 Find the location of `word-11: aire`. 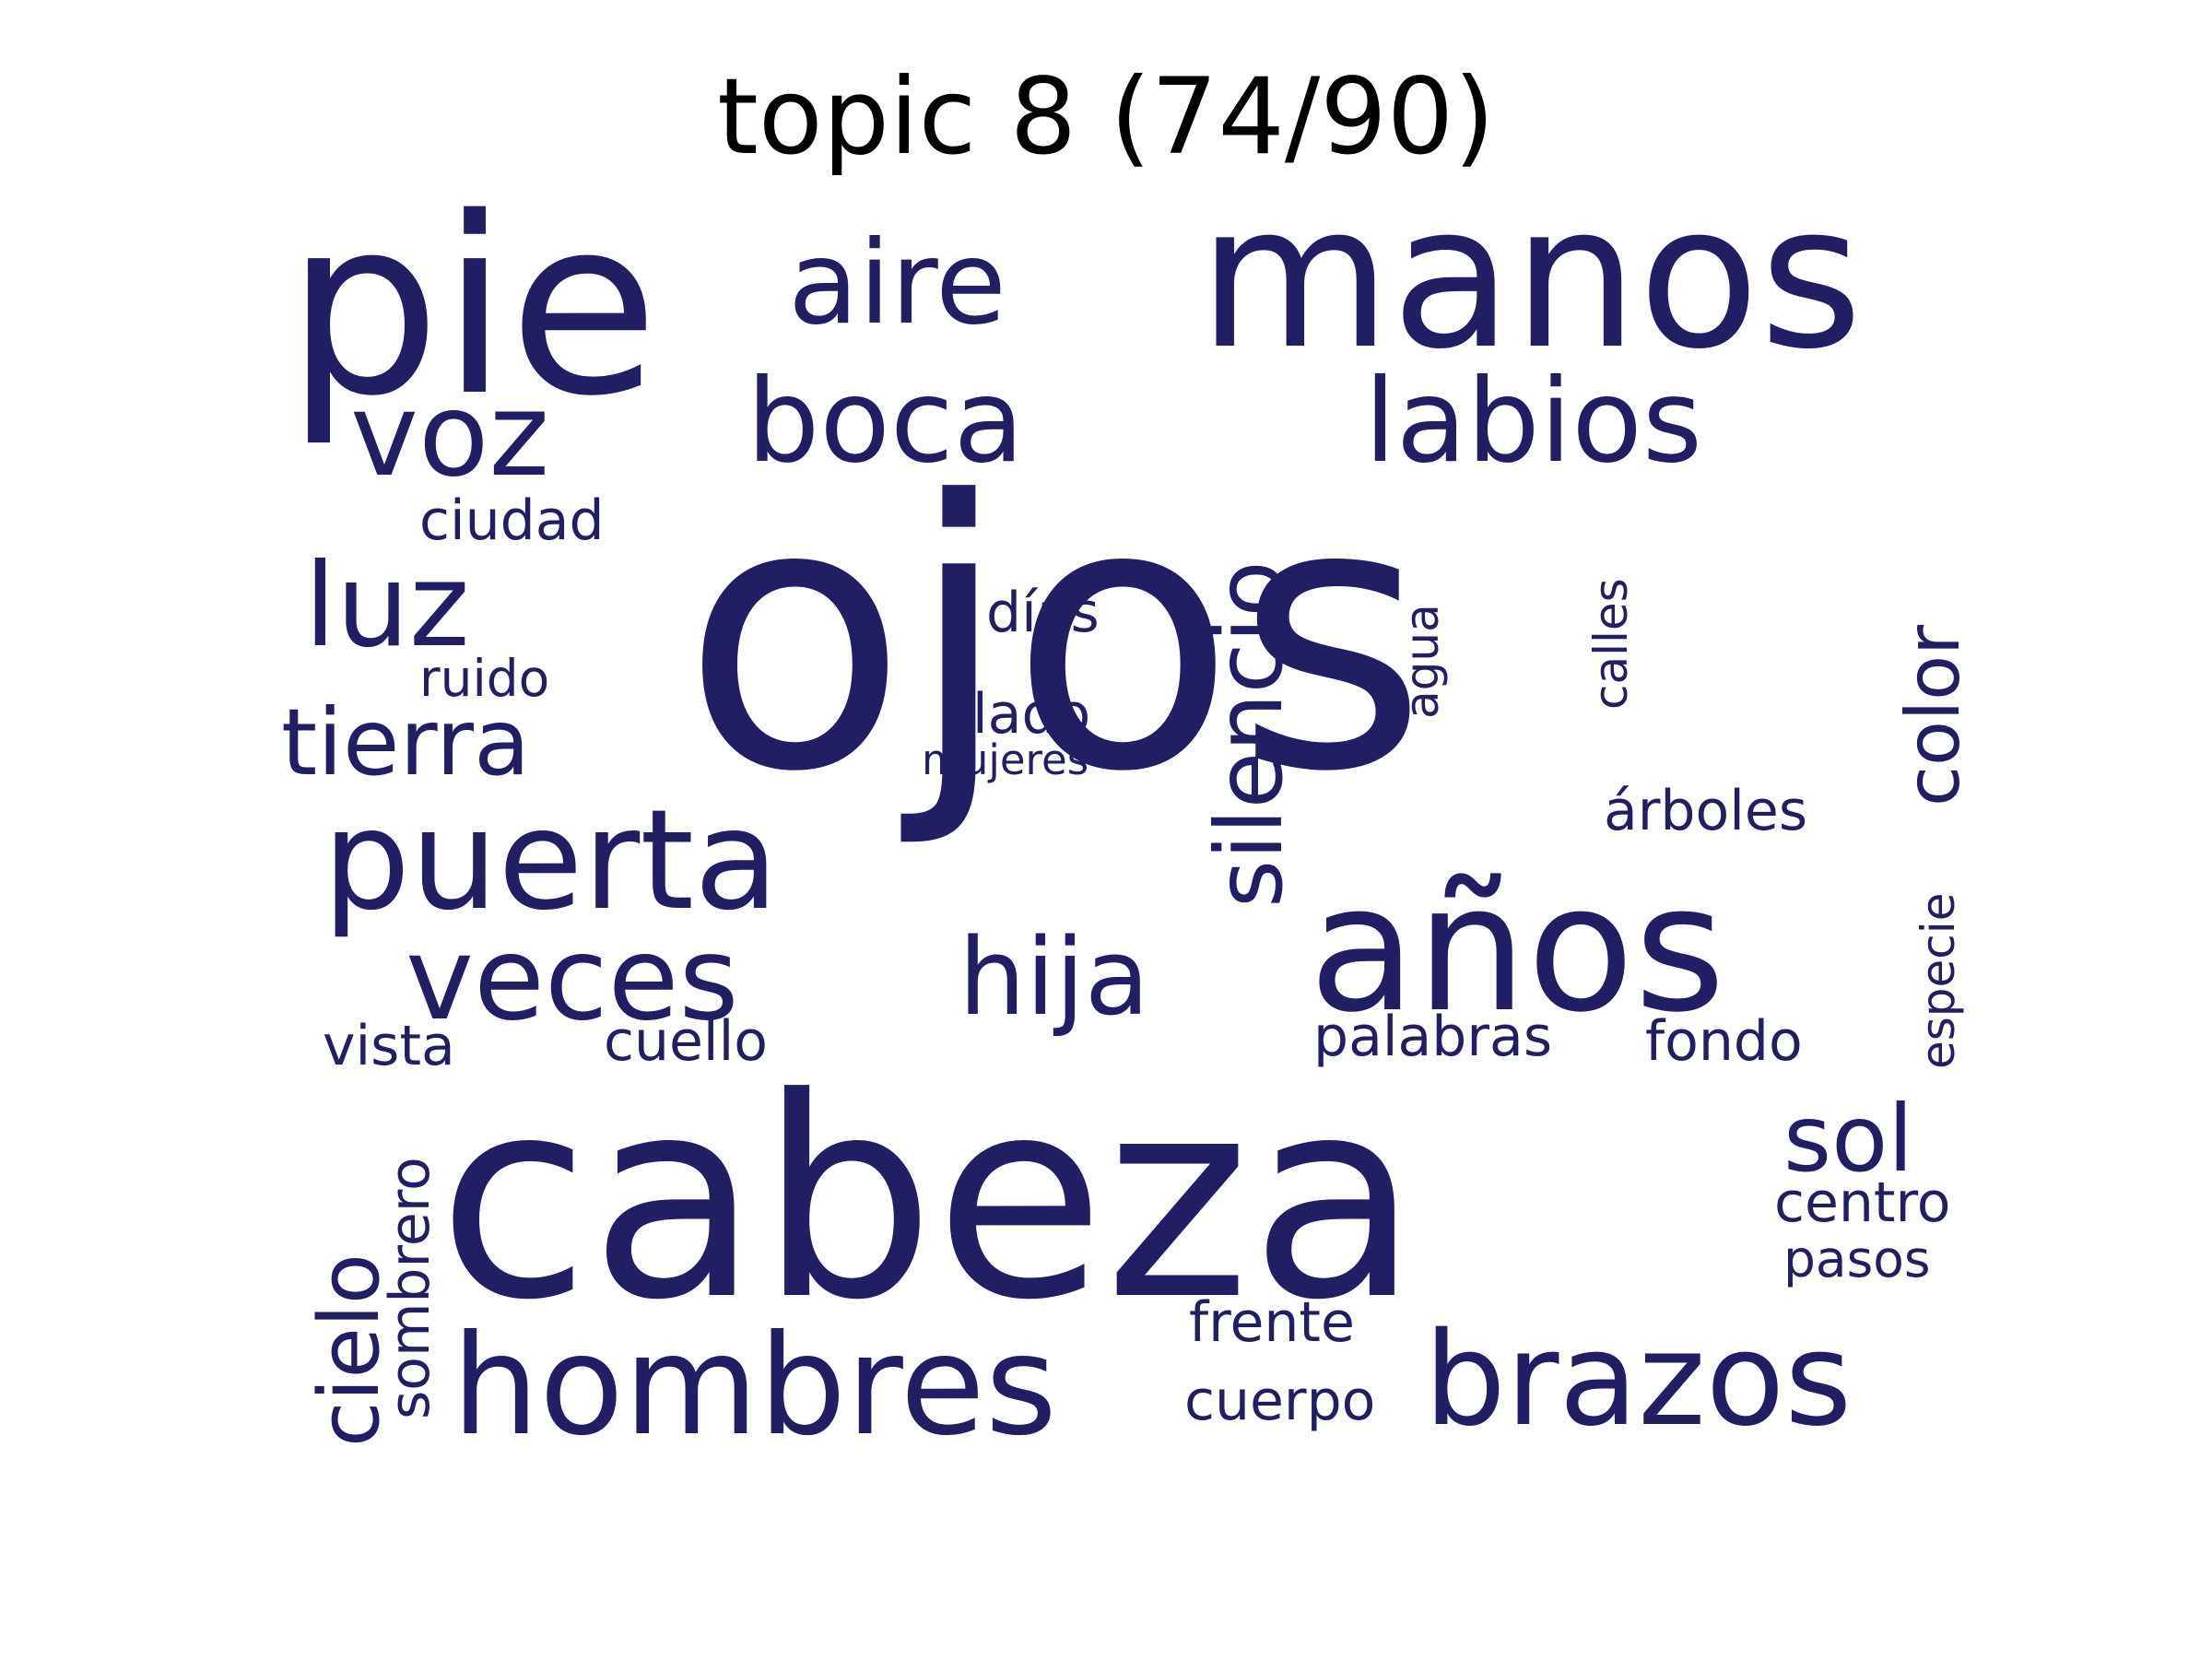

word-11: aire is located at coordinates (897, 283).